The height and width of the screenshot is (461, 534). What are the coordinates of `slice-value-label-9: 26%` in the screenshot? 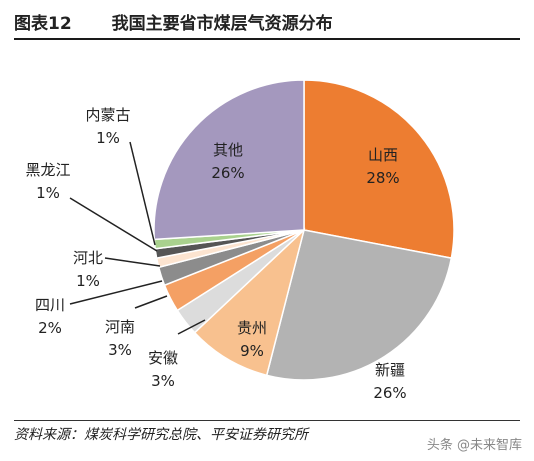 It's located at (227, 173).